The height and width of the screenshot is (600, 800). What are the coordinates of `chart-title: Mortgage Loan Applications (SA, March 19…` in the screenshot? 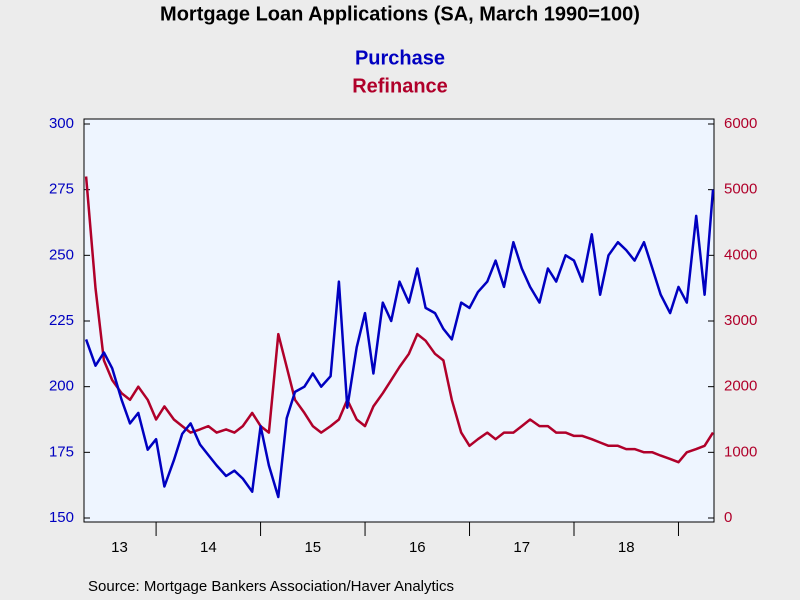 It's located at (400, 14).